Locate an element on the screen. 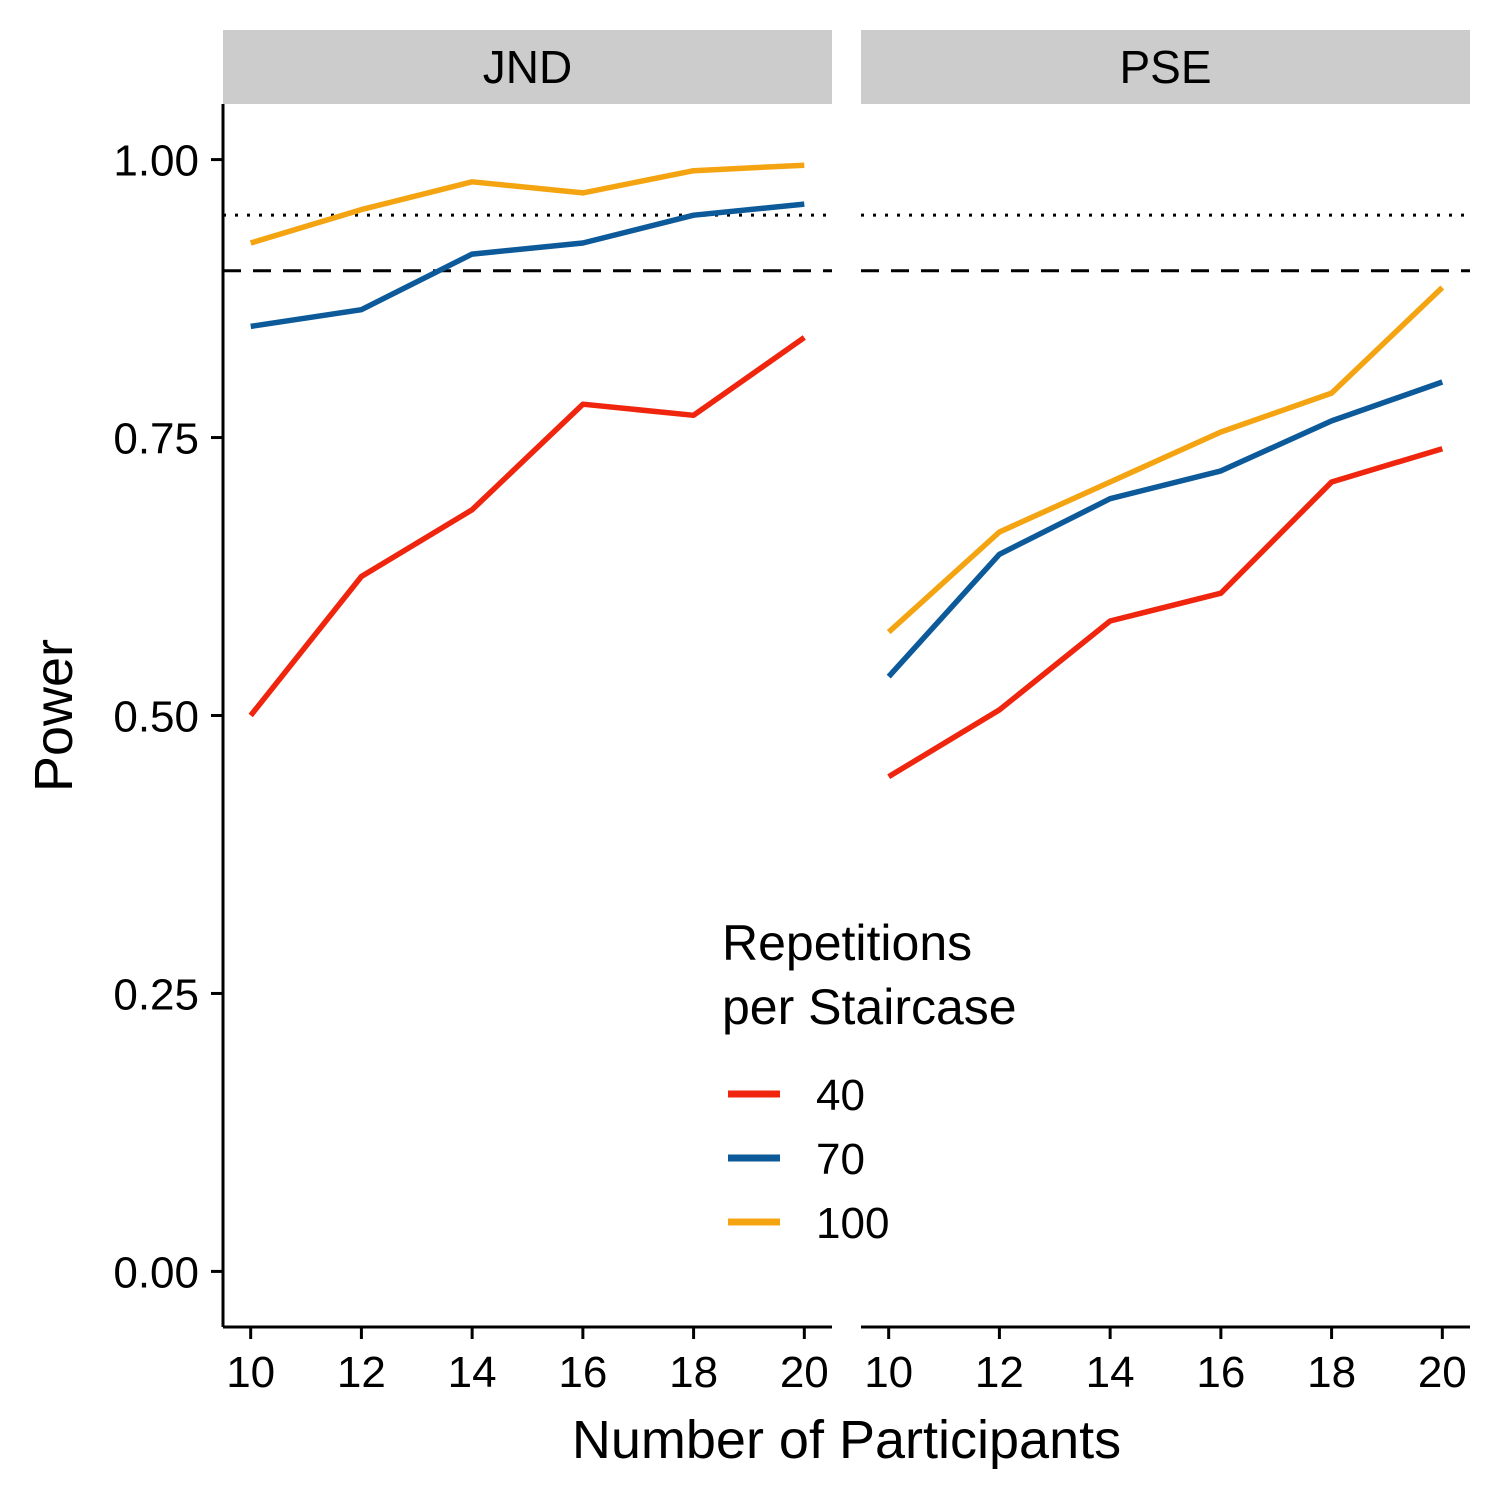 Image resolution: width=1500 pixels, height=1505 pixels. x-tick-label-pse-20: 20 is located at coordinates (1442, 1372).